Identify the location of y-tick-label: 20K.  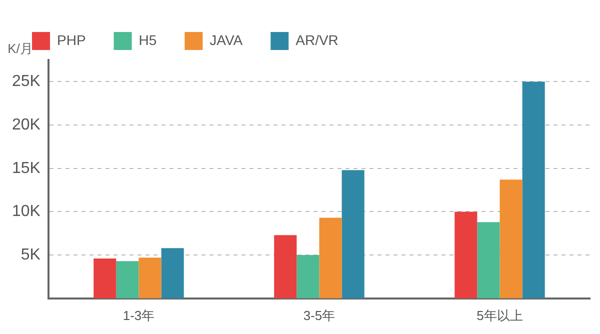
(26, 125).